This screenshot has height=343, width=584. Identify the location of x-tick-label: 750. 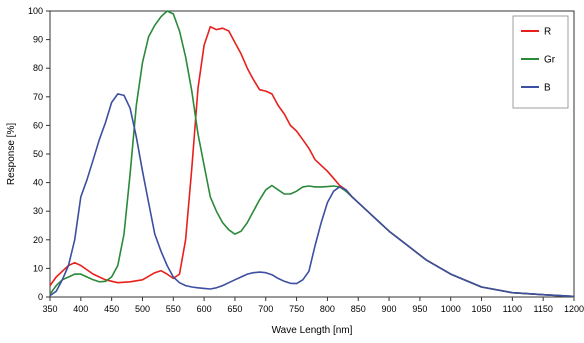
(296, 309).